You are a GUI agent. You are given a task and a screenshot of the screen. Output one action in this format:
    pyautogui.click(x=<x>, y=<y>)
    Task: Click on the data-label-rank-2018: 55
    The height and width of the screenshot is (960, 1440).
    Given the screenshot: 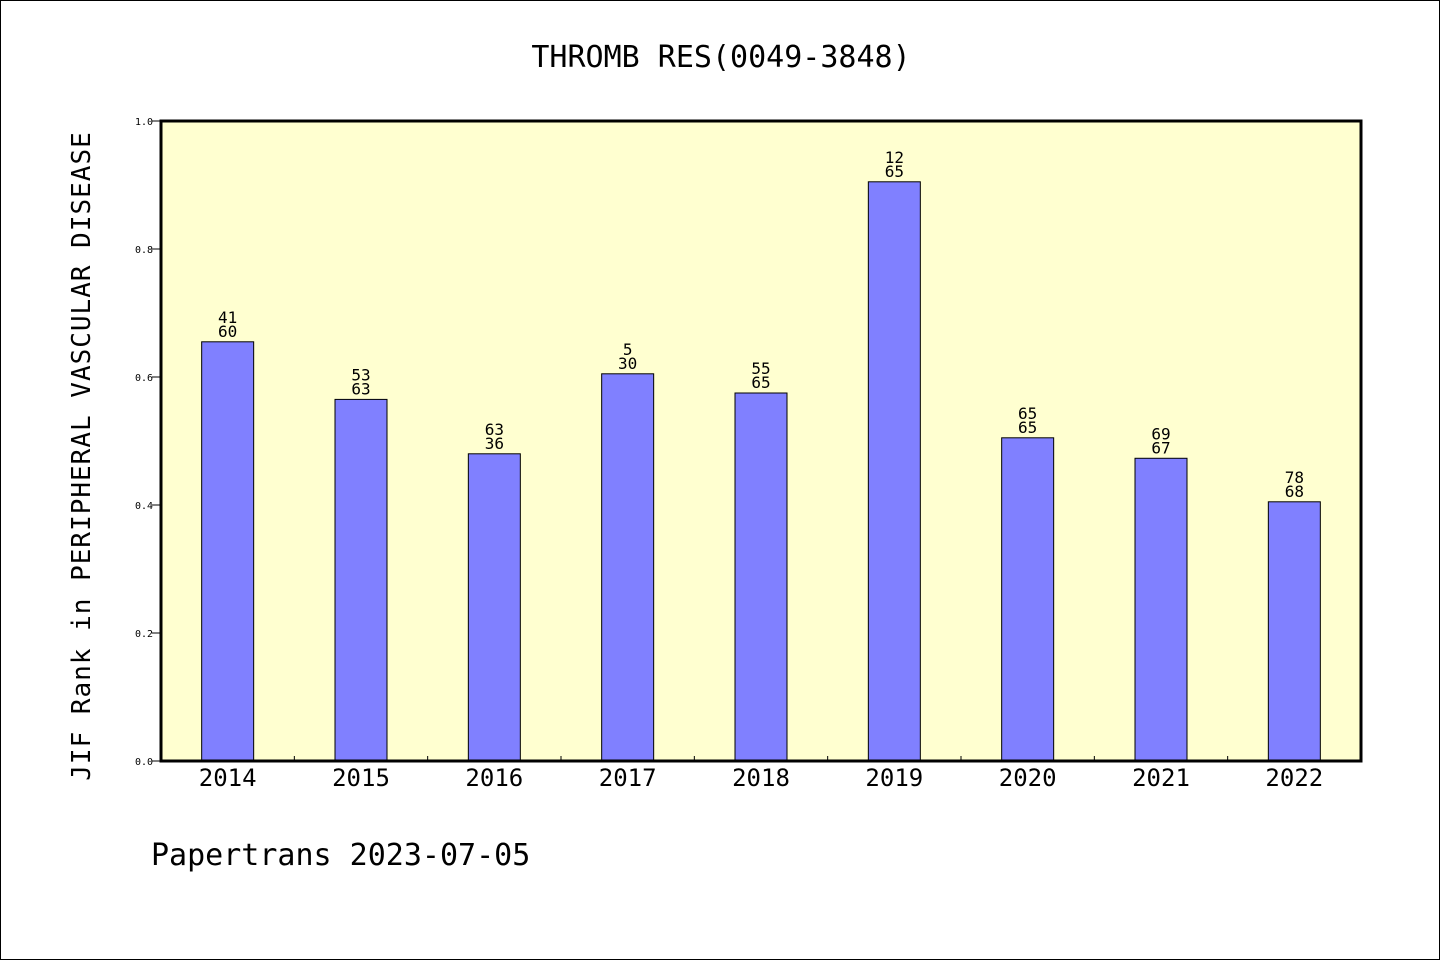 What is the action you would take?
    pyautogui.click(x=760, y=368)
    